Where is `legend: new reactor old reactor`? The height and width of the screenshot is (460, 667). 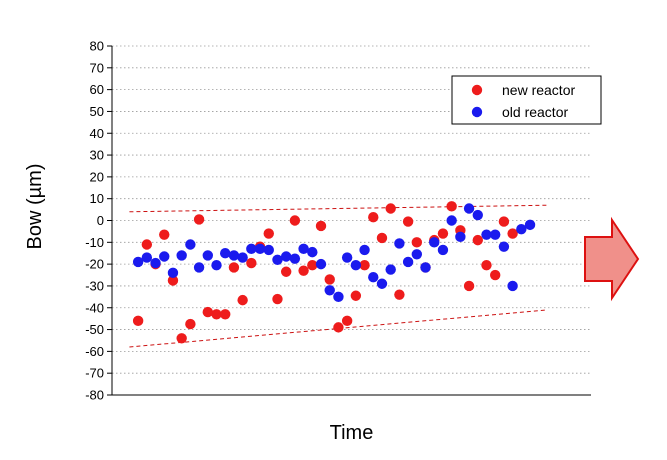
legend: new reactor old reactor is located at coordinates (526, 100).